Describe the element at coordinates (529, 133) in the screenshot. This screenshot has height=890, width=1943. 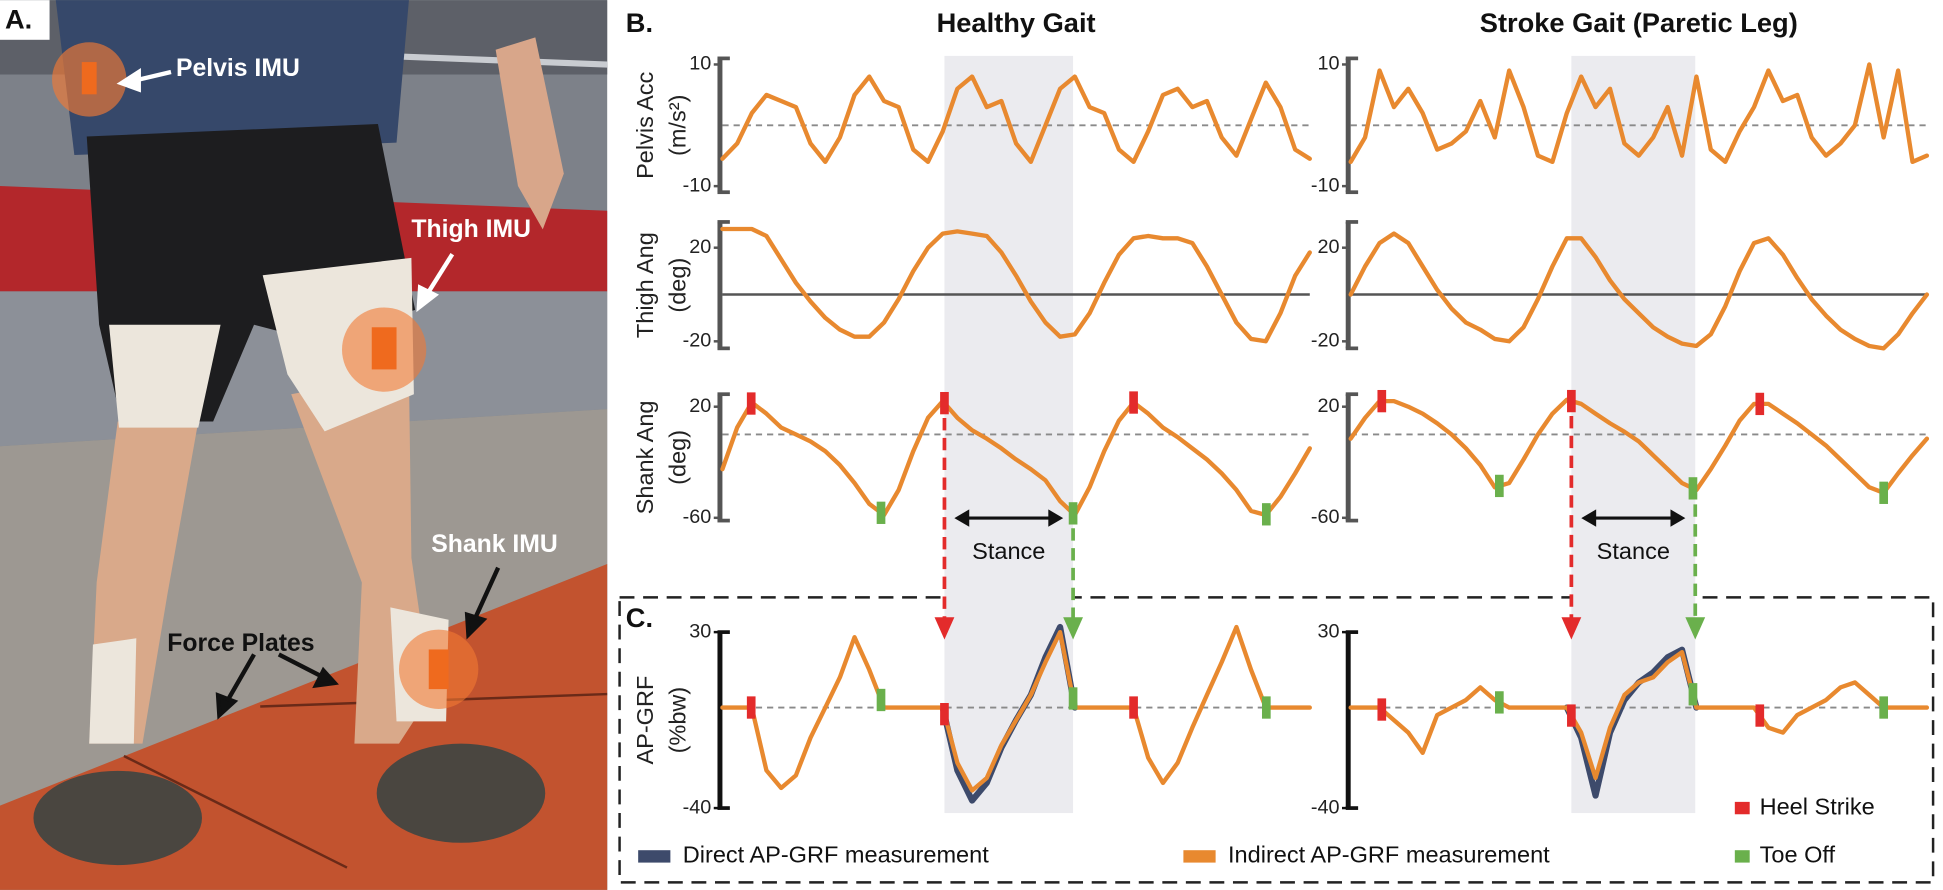
I see `arm` at that location.